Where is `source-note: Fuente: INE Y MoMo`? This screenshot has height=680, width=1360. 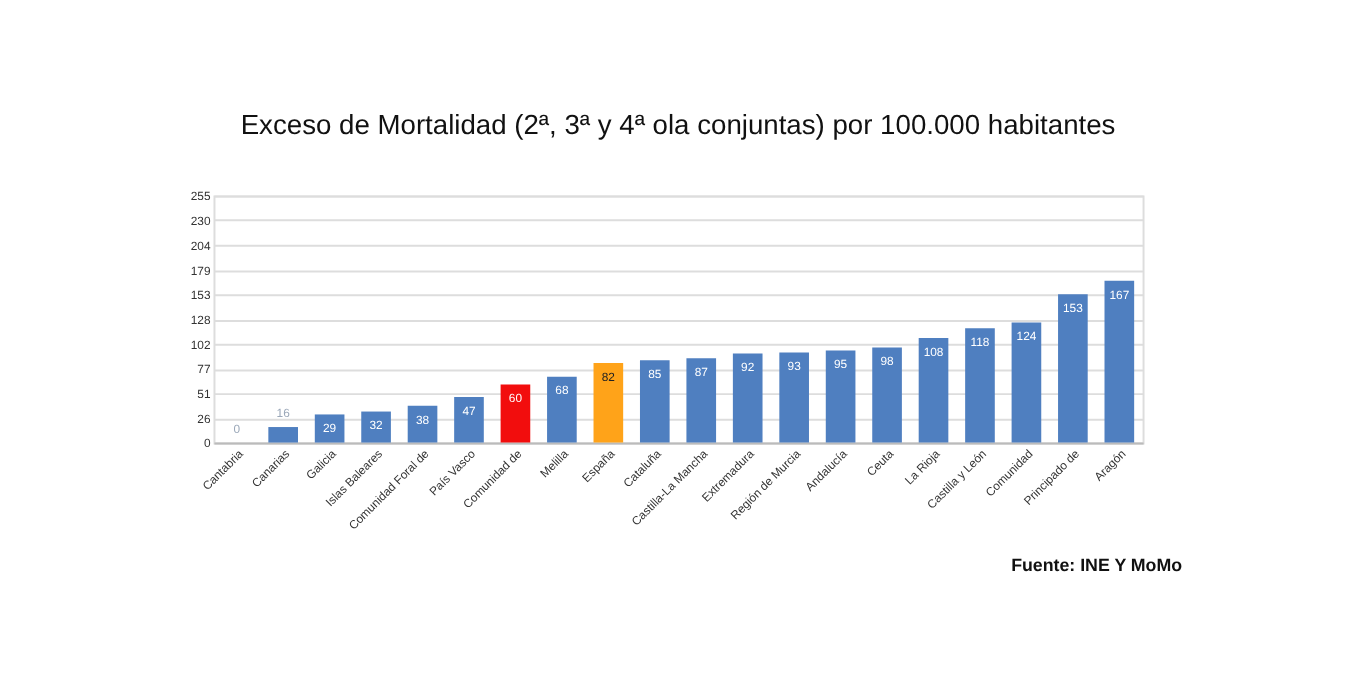 source-note: Fuente: INE Y MoMo is located at coordinates (1097, 565).